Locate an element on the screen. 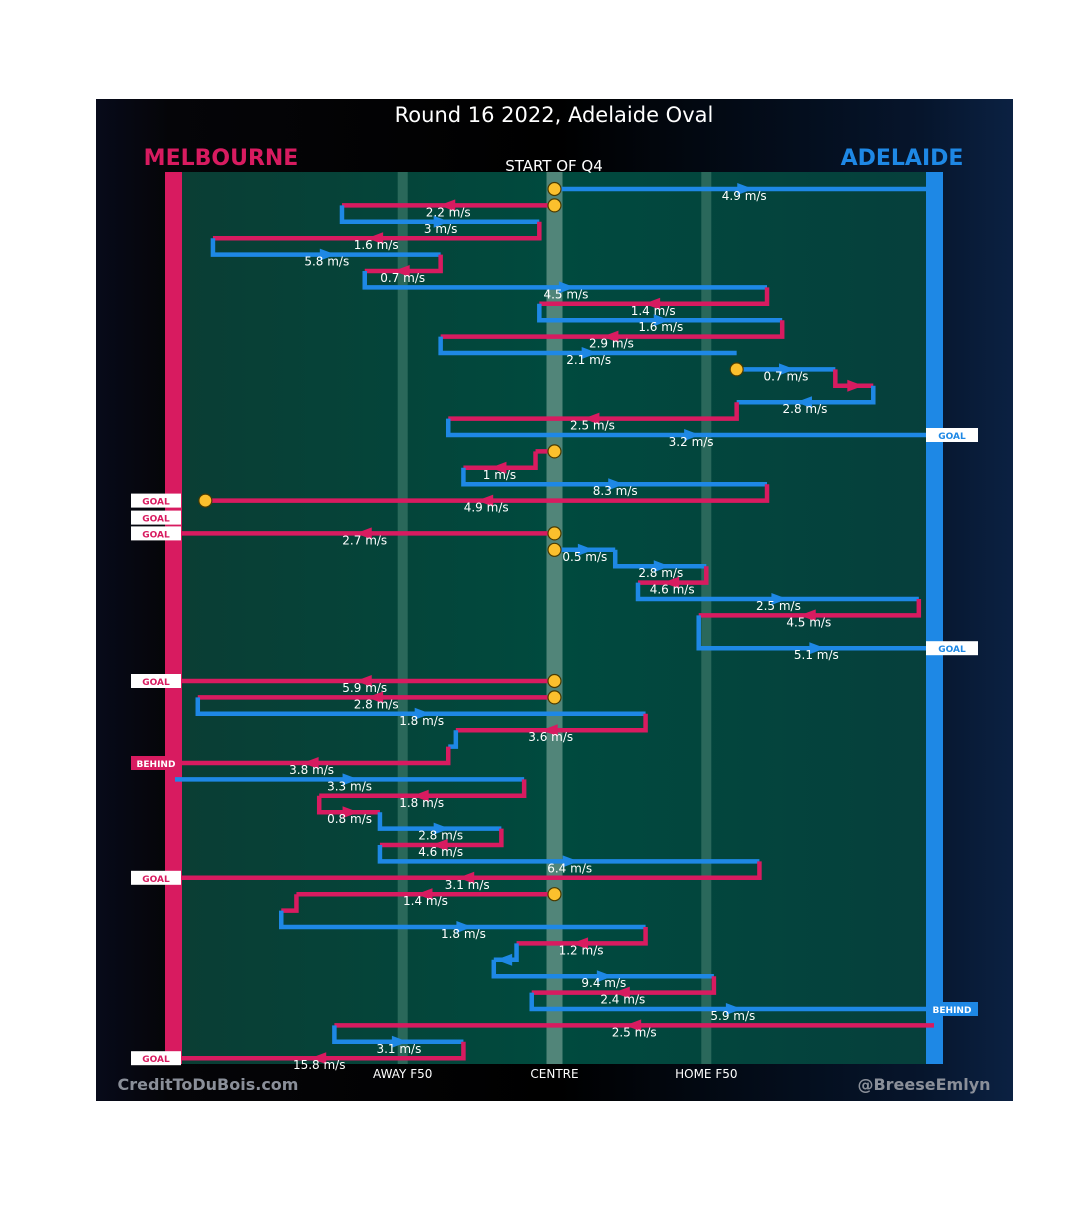  kick-speed-label: 2.4 m/s is located at coordinates (622, 1000).